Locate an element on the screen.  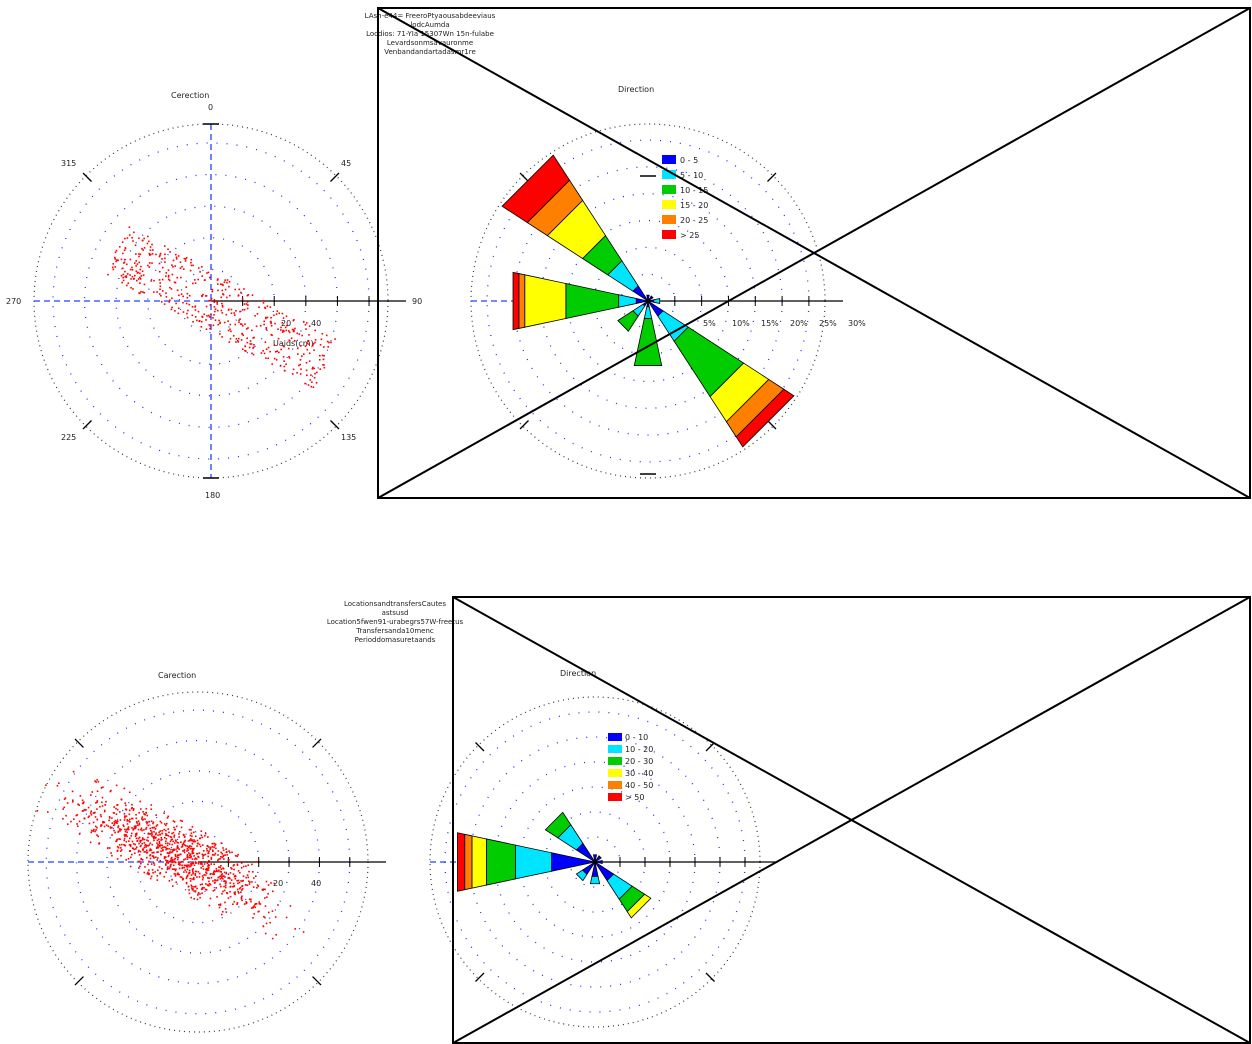
legend-label: 5 - 10 is located at coordinates (691, 175).